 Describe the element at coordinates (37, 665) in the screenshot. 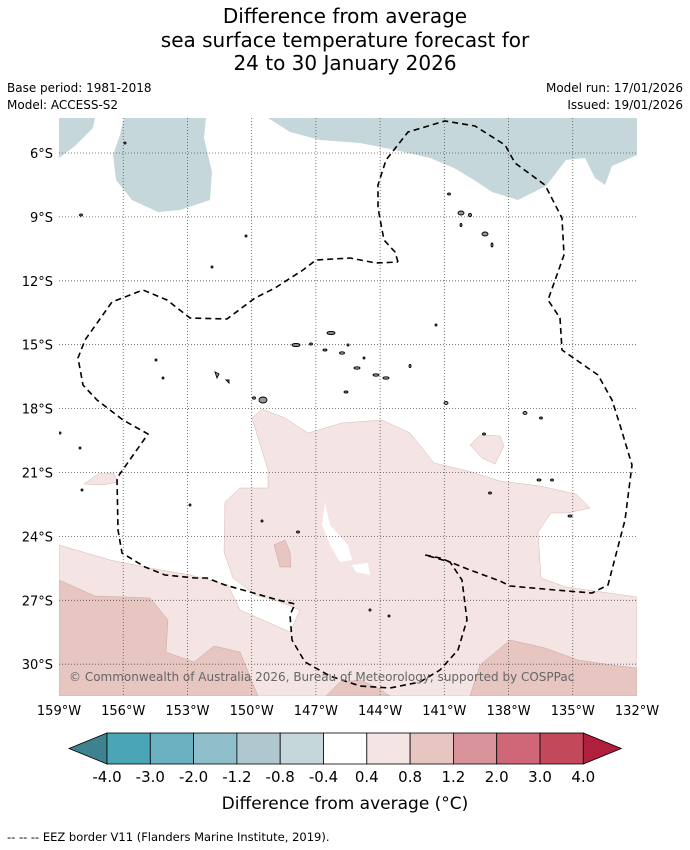

I see `latitude-label: 30°S` at that location.